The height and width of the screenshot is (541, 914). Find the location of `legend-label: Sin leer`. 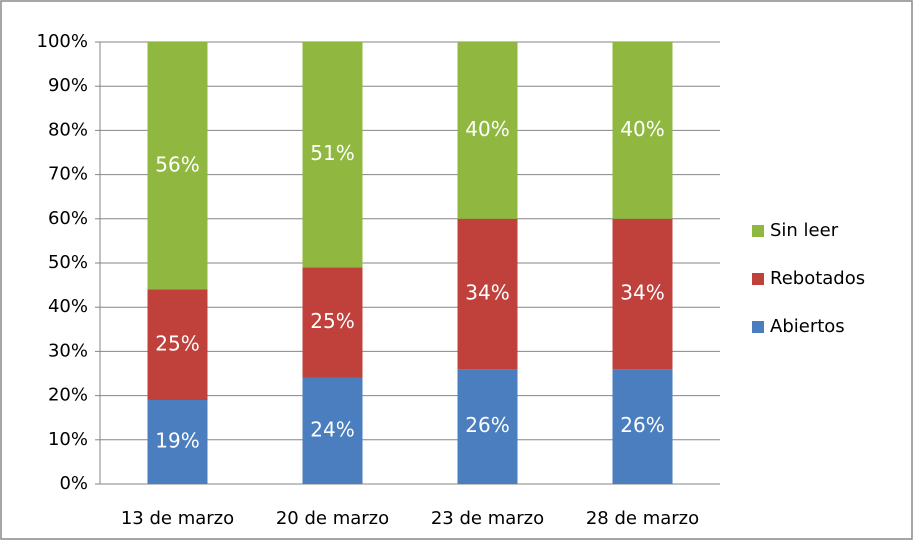

legend-label: Sin leer is located at coordinates (804, 230).